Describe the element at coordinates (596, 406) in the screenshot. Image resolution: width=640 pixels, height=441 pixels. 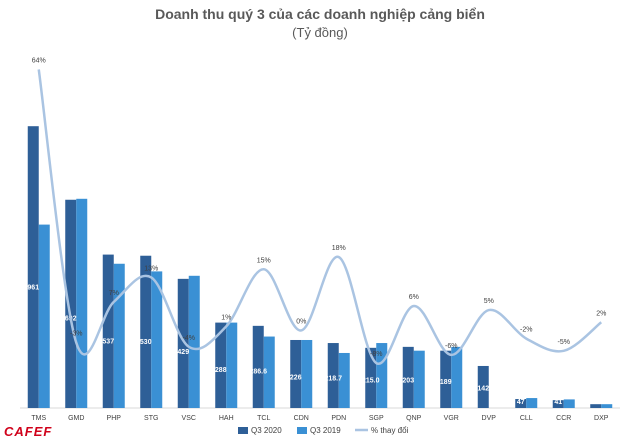
I see `bar-q3-2020-dxp` at that location.